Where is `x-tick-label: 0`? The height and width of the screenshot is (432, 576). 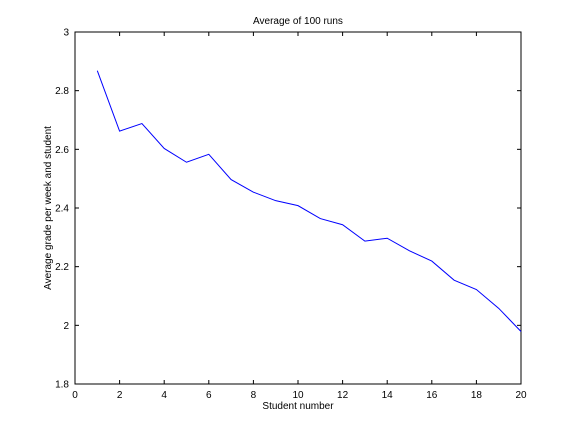 x-tick-label: 0 is located at coordinates (75, 395).